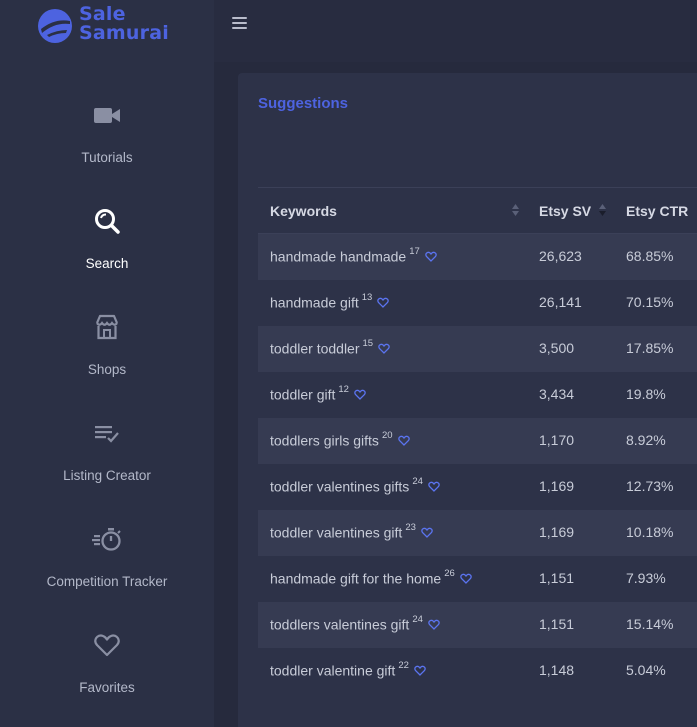  I want to click on brand-name: Sale Samurai, so click(144, 24).